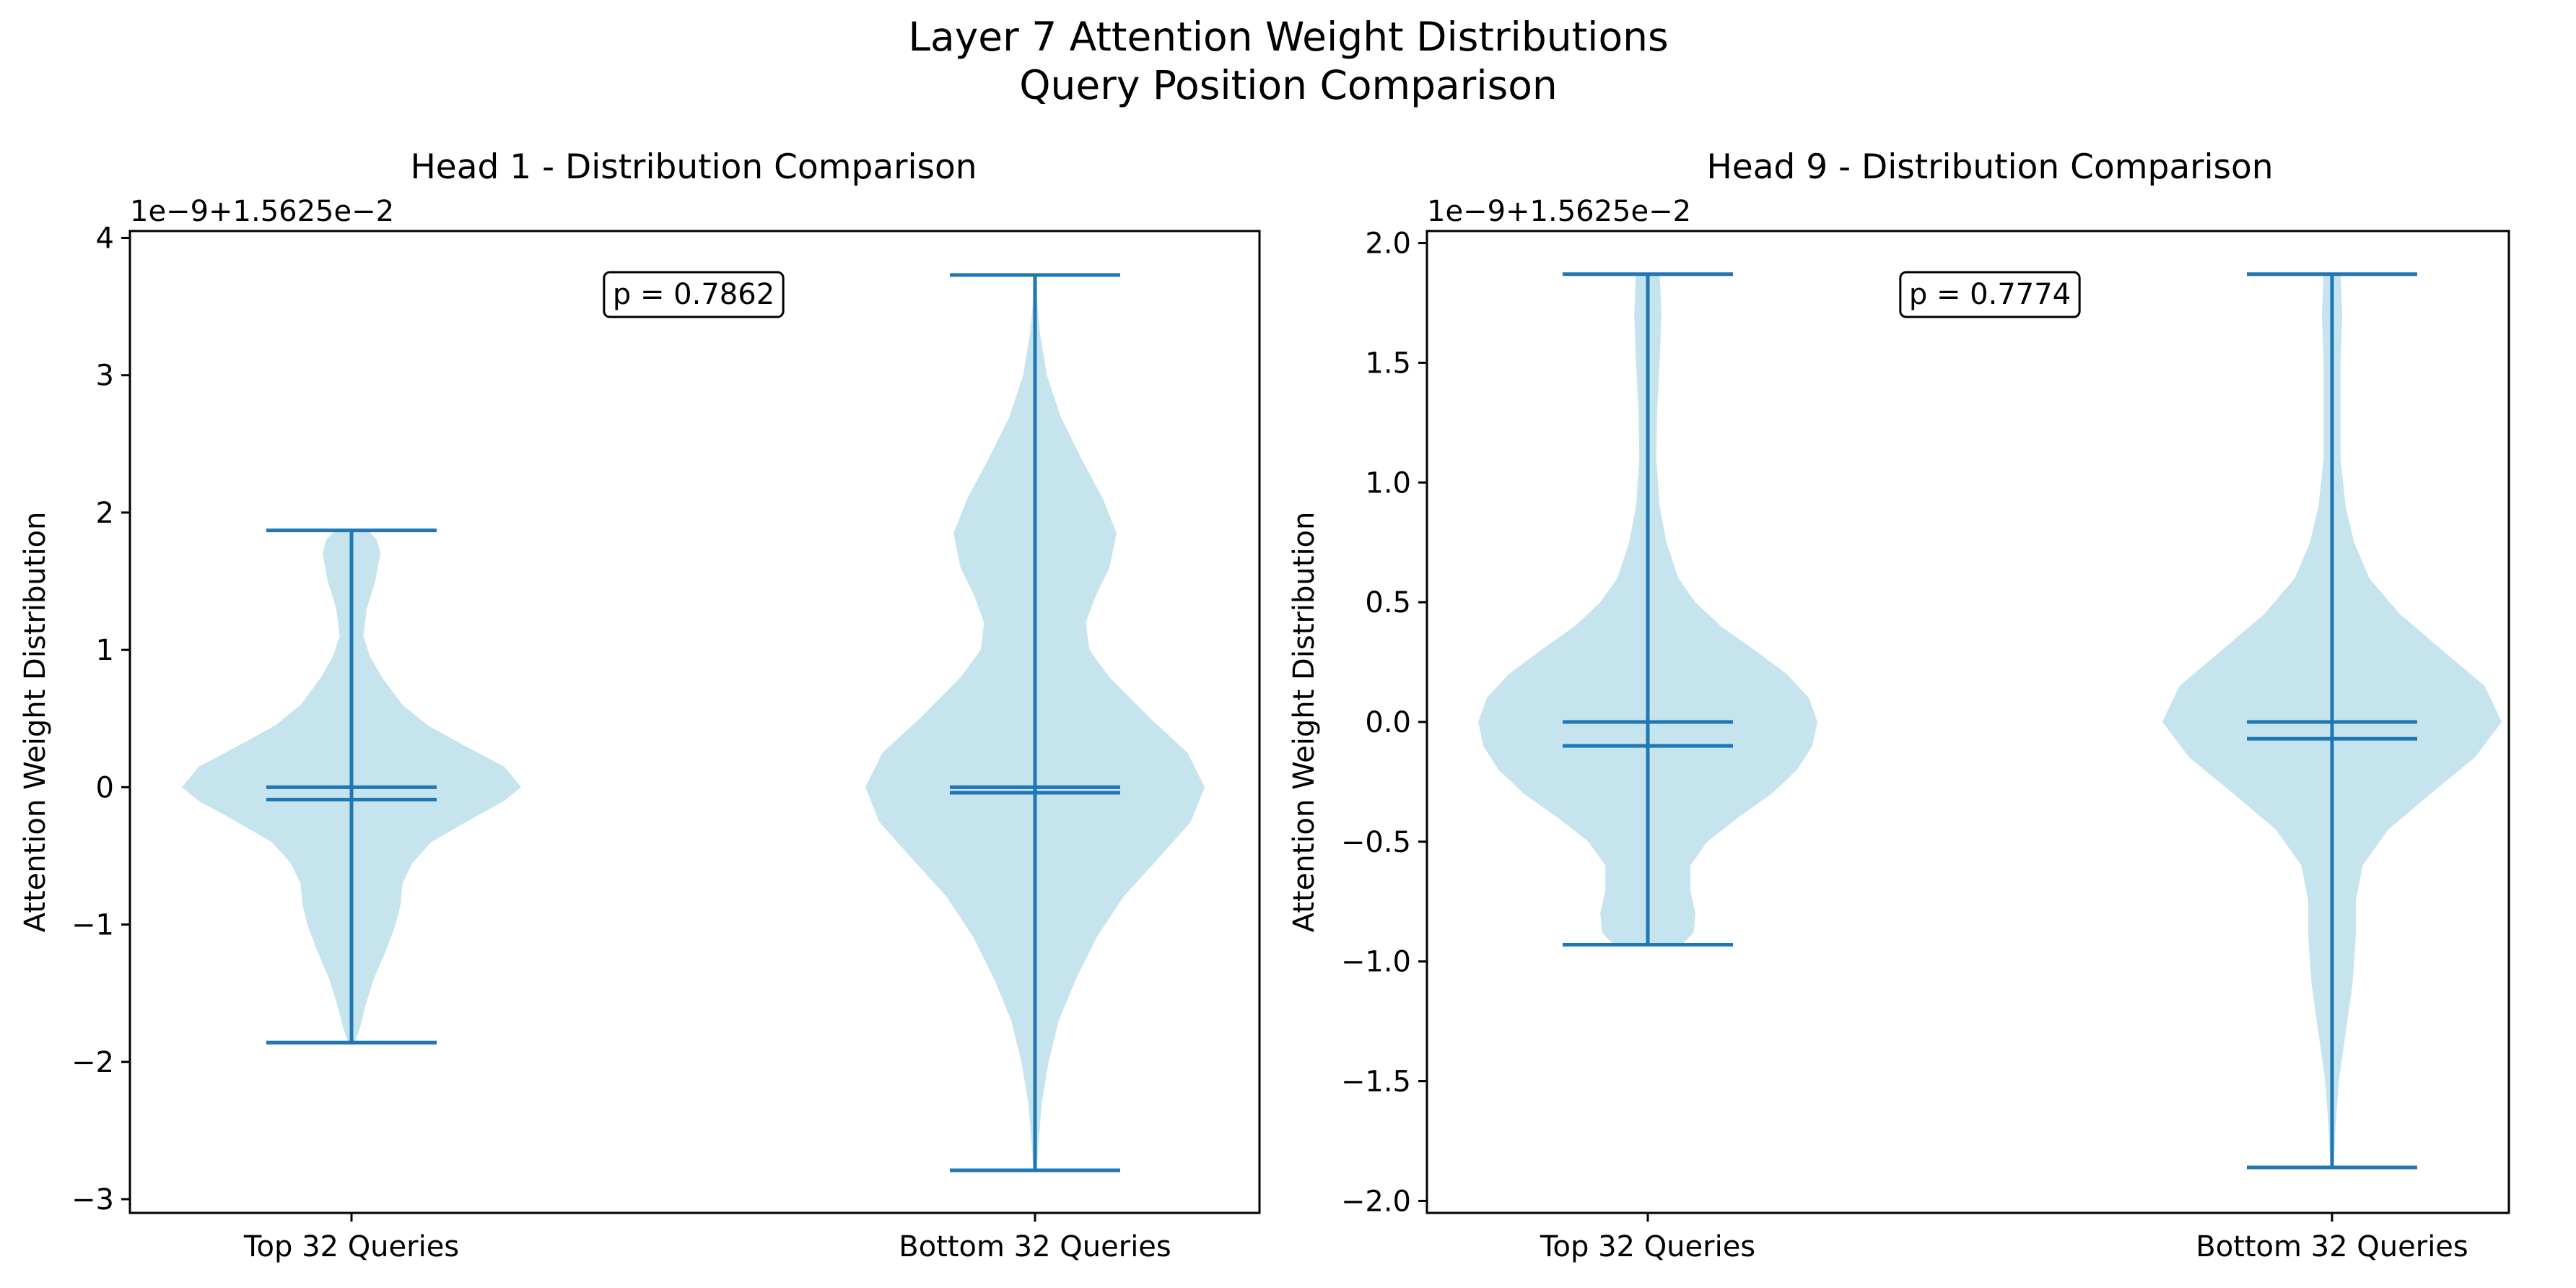 The height and width of the screenshot is (1288, 2576). I want to click on head-1-ytick-label: 3, so click(105, 376).